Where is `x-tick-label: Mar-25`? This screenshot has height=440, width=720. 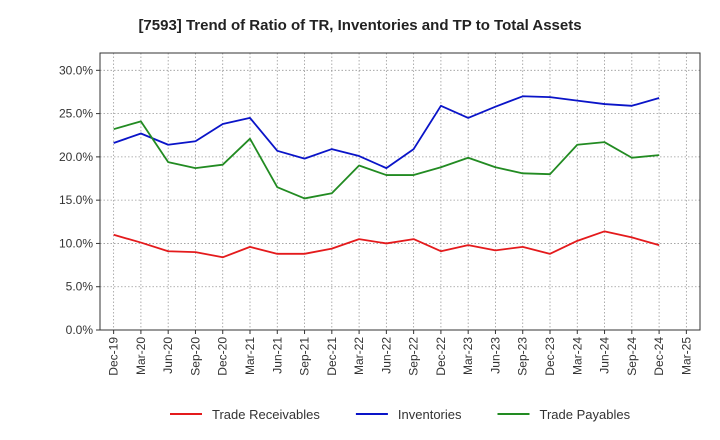 x-tick-label: Mar-25 is located at coordinates (686, 356).